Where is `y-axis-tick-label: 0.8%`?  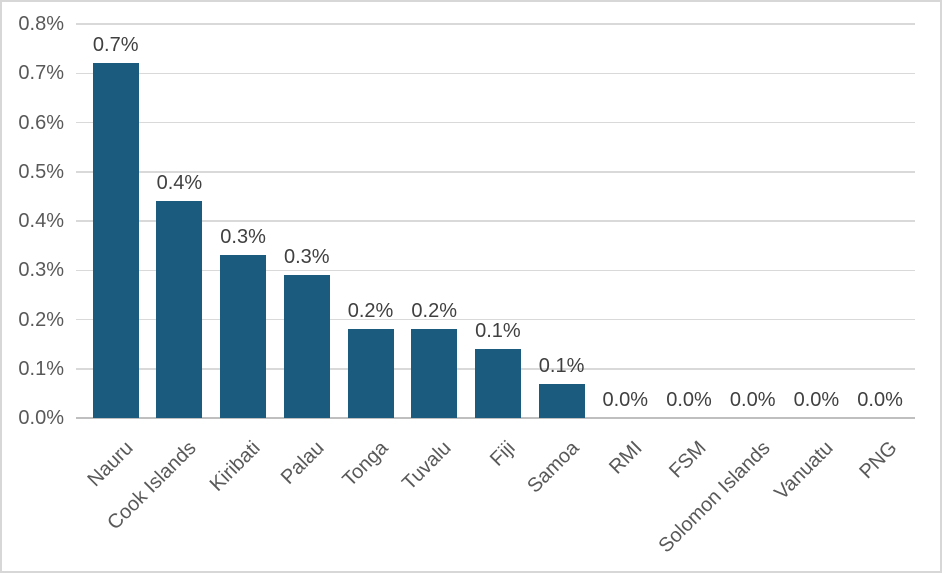
y-axis-tick-label: 0.8% is located at coordinates (41, 24).